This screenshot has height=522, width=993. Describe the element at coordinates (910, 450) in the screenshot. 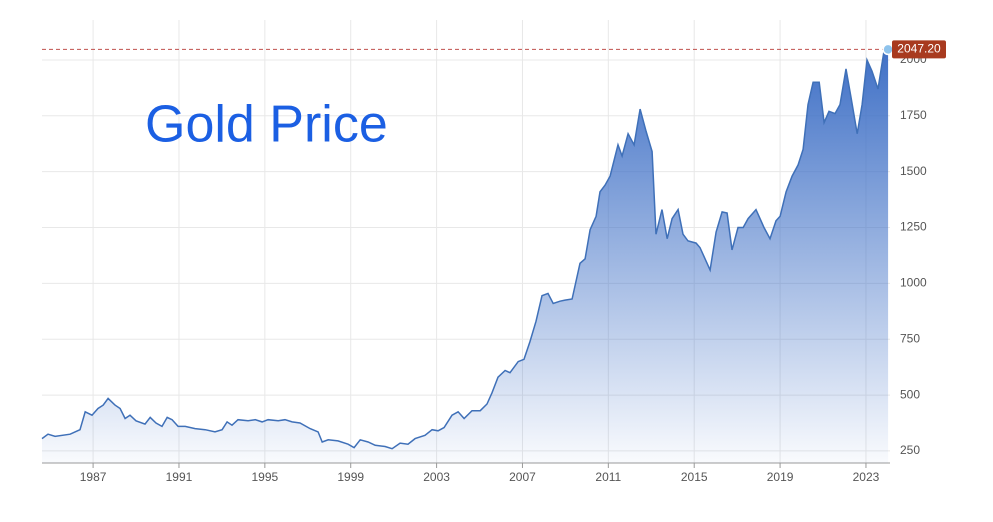

I see `y-tick-label: 250` at that location.